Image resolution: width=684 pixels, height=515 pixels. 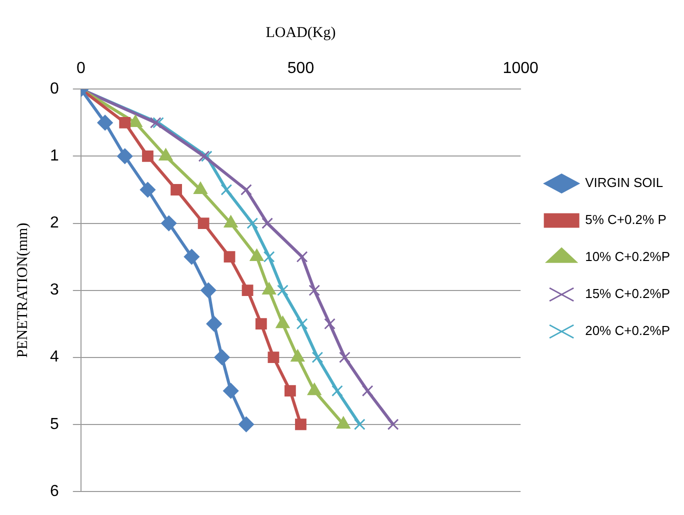 What do you see at coordinates (81, 69) in the screenshot?
I see `x-tick-label: 0` at bounding box center [81, 69].